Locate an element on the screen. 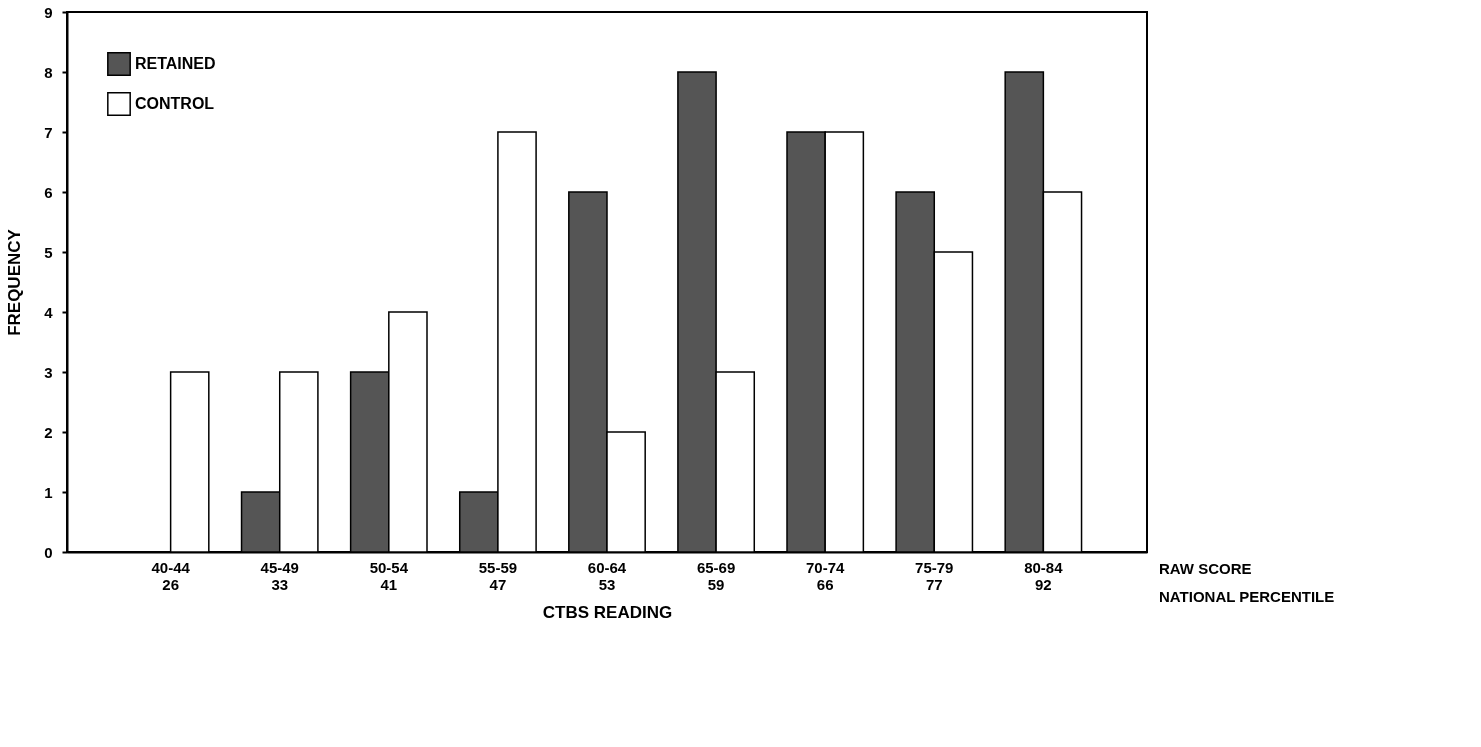 The width and height of the screenshot is (1481, 747). y-tick-label: 0 is located at coordinates (48, 552).